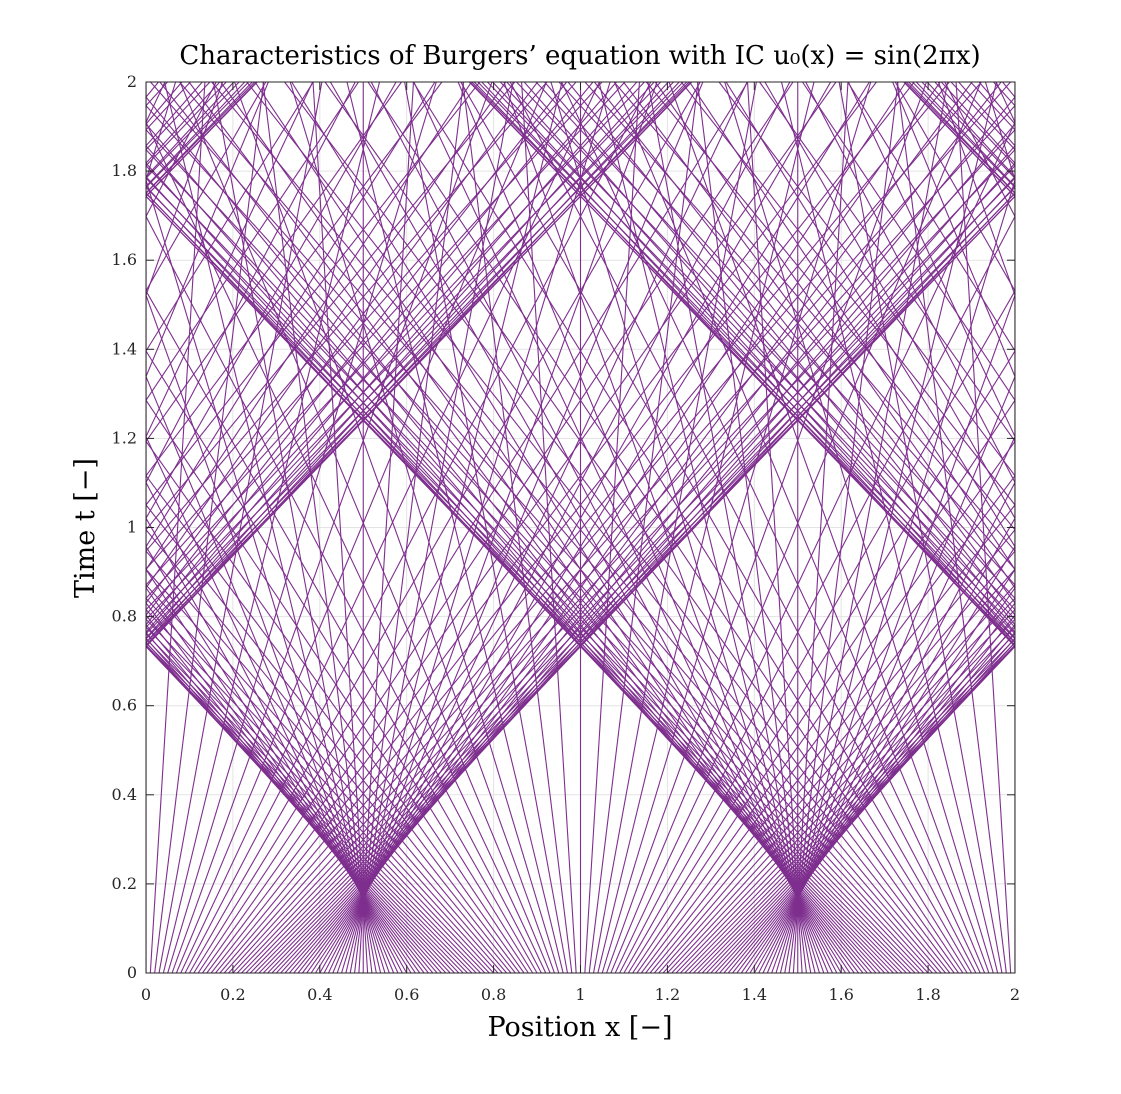 The width and height of the screenshot is (1121, 1094). What do you see at coordinates (85, 528) in the screenshot?
I see `y-axis-label: Time t [−]` at bounding box center [85, 528].